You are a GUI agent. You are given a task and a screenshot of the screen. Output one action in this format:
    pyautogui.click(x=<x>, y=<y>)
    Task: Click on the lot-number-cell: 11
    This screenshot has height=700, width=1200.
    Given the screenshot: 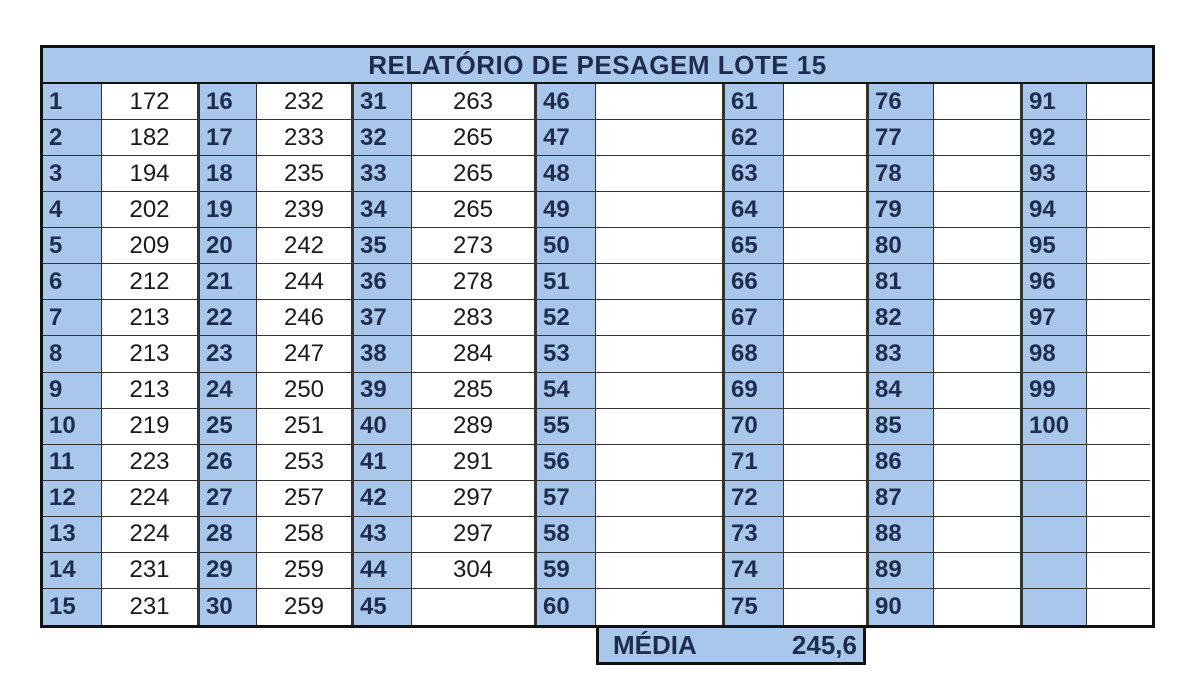 What is the action you would take?
    pyautogui.click(x=72, y=462)
    